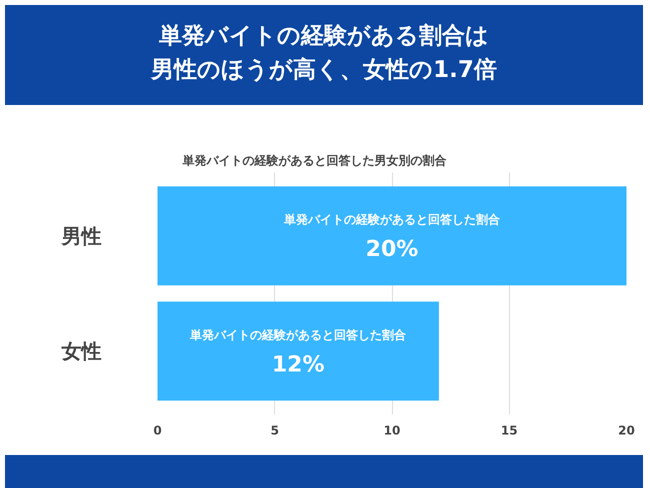 The height and width of the screenshot is (488, 650). What do you see at coordinates (157, 431) in the screenshot?
I see `x-tick-label: 0` at bounding box center [157, 431].